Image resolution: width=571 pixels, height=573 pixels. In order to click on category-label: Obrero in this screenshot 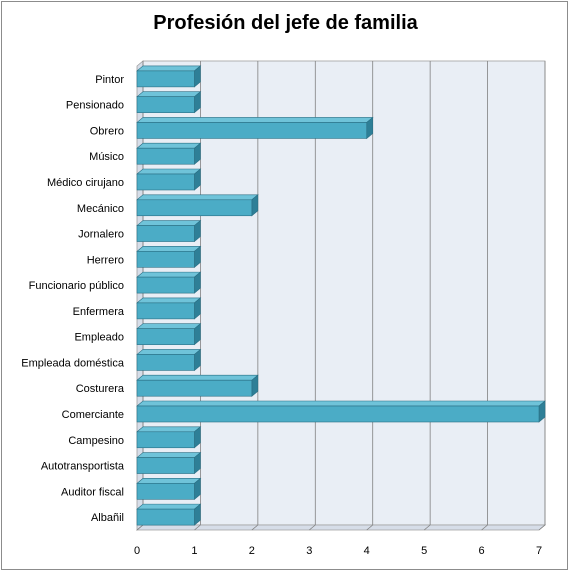, I will do `click(107, 131)`.